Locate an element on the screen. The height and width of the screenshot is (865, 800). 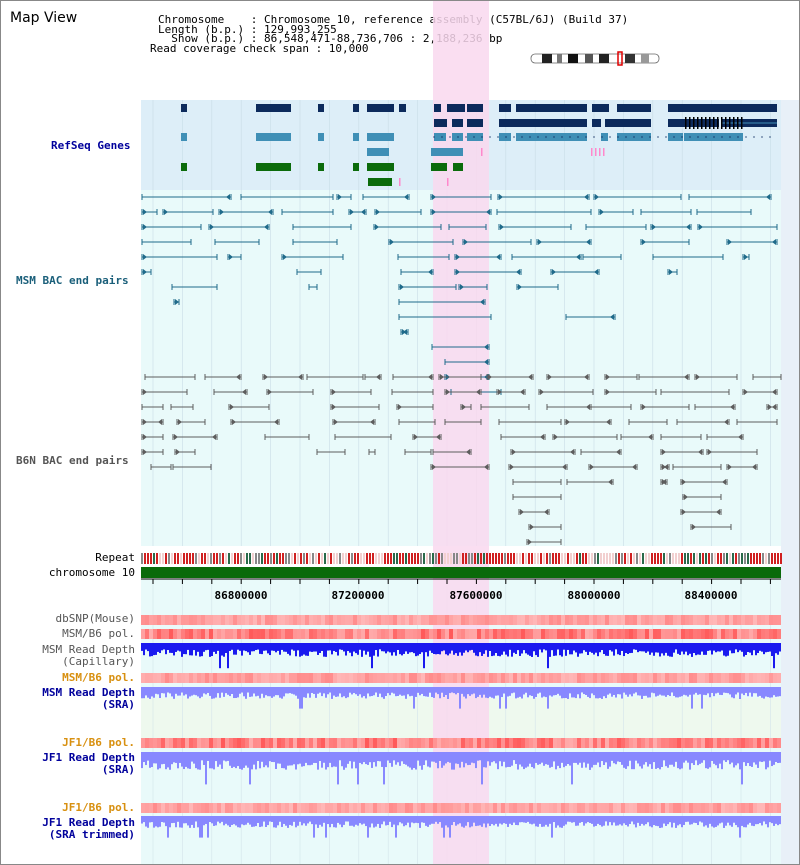
msm-read-depth-sra-label: MSM Read Depth (SRA) is located at coordinates (88, 698).